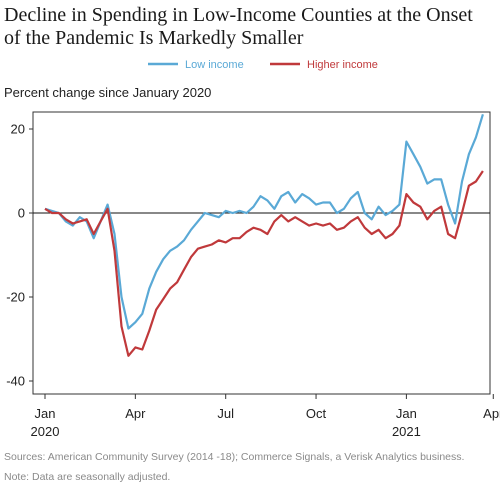 This screenshot has height=488, width=500. What do you see at coordinates (107, 92) in the screenshot?
I see `y-axis-label: Percent change since January 2020` at bounding box center [107, 92].